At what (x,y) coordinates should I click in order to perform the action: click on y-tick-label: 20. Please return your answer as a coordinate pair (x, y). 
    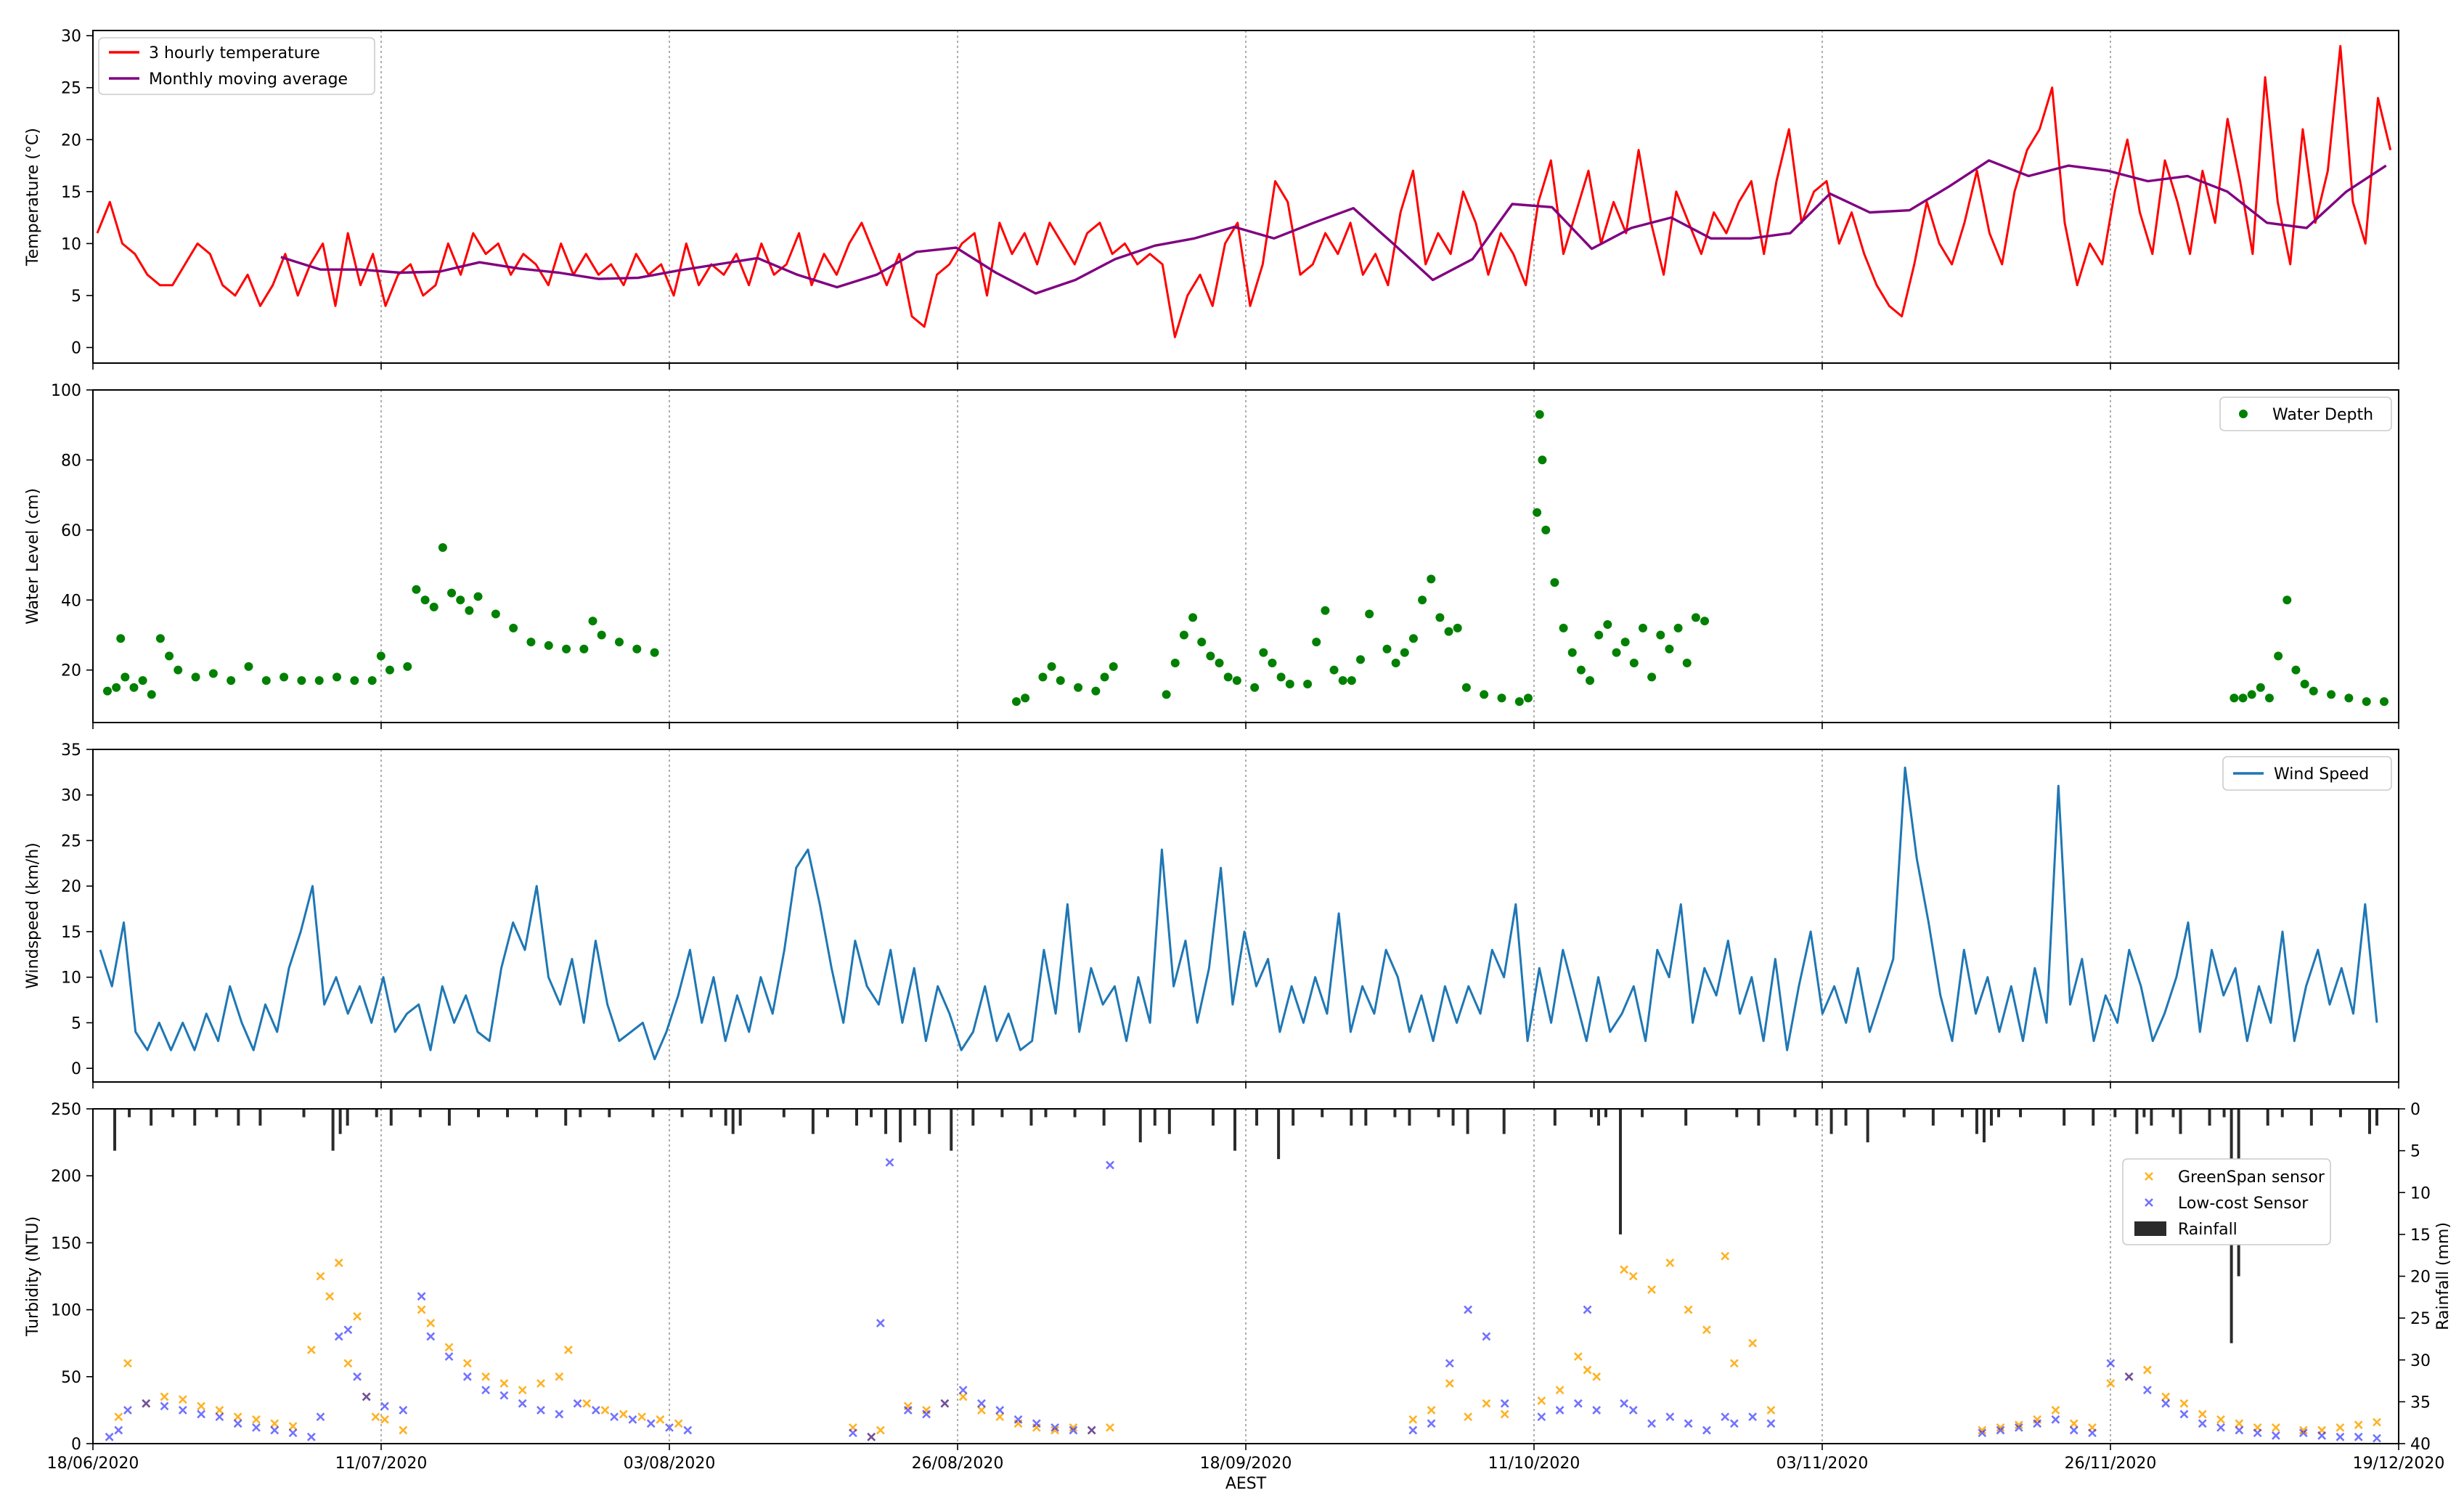
    Looking at the image, I should click on (71, 140).